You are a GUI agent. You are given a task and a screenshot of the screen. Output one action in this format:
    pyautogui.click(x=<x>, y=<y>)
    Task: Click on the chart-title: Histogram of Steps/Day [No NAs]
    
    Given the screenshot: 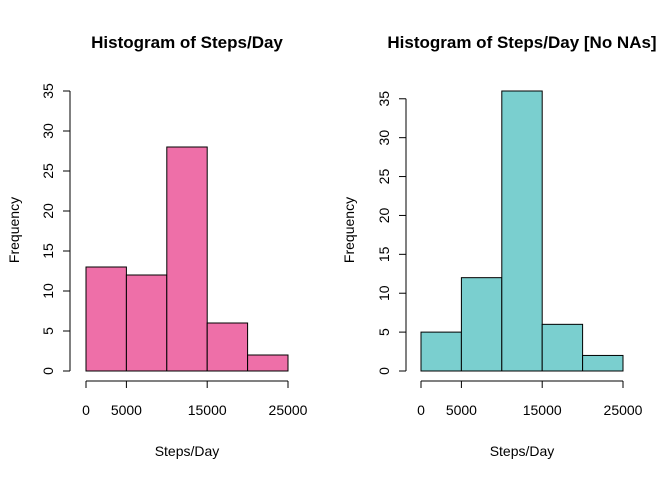 What is the action you would take?
    pyautogui.click(x=521, y=42)
    